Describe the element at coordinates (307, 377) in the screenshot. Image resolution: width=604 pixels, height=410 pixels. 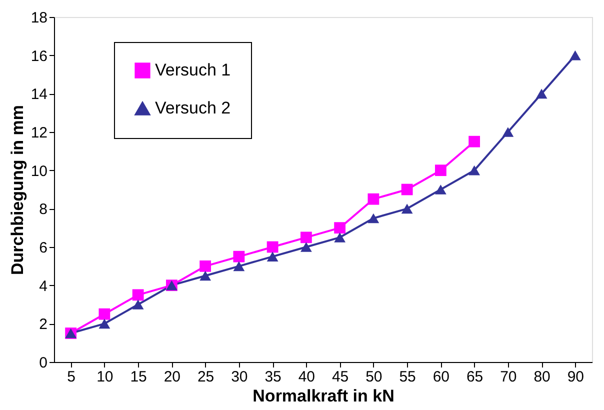
I see `x-tick-label: 40` at that location.